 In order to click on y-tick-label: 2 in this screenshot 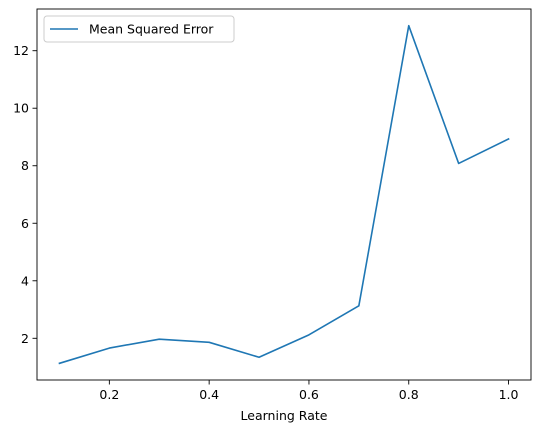, I will do `click(25, 338)`.